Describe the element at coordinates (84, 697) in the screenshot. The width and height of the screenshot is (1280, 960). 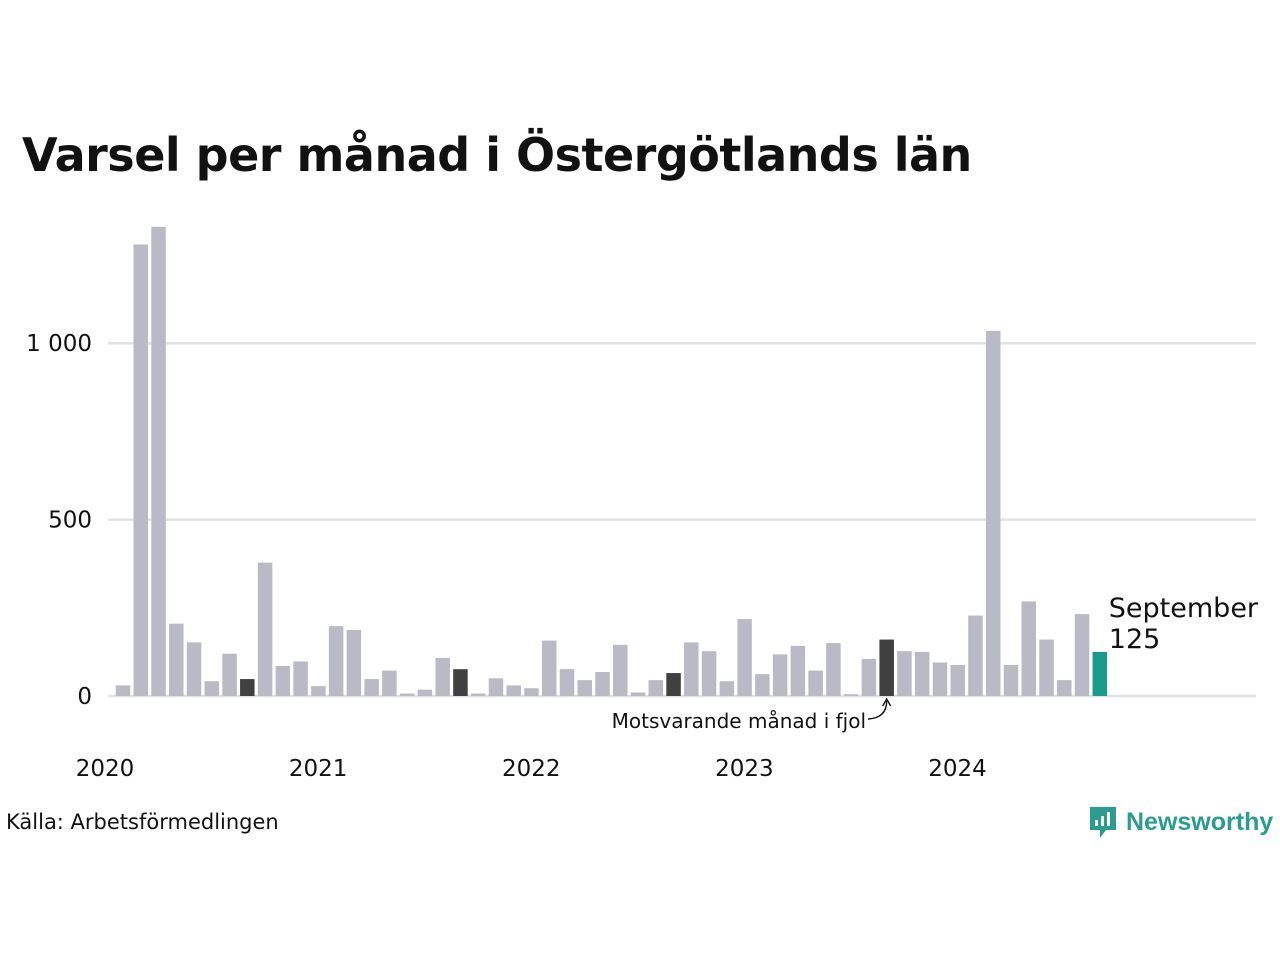
I see `y-tick-label: 0` at that location.